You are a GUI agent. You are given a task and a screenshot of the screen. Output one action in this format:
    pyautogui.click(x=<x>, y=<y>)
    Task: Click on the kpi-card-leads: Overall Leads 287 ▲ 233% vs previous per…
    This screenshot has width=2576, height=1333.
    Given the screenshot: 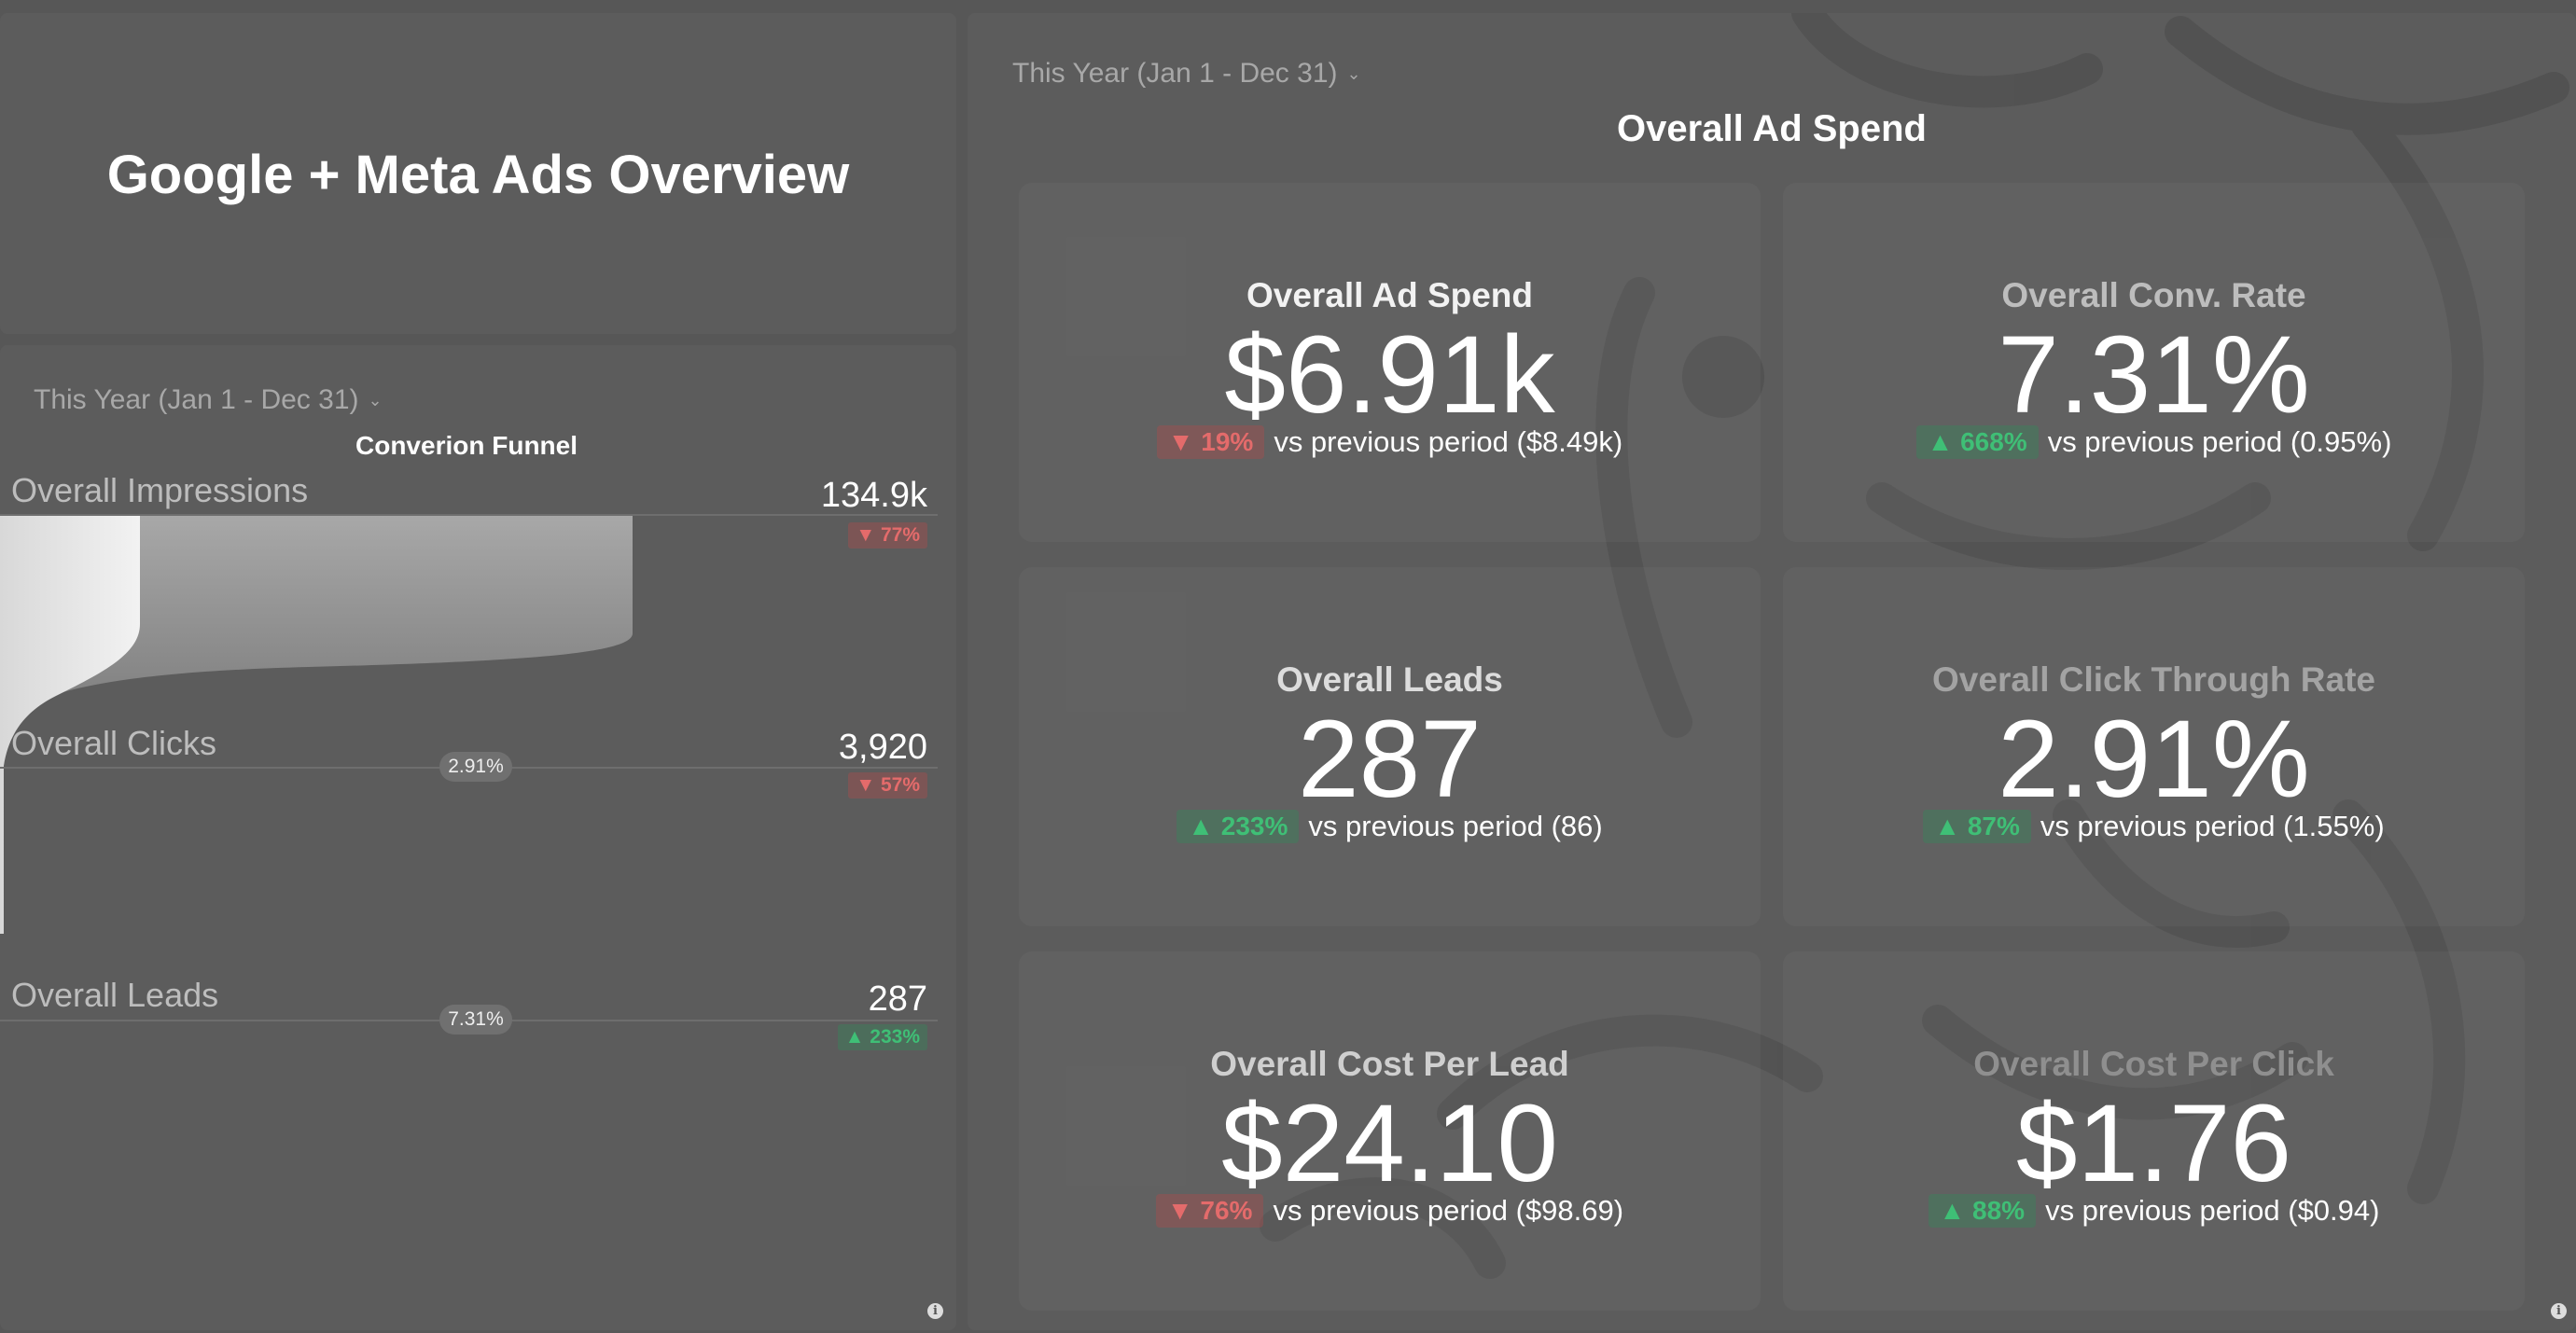 What is the action you would take?
    pyautogui.click(x=1390, y=747)
    